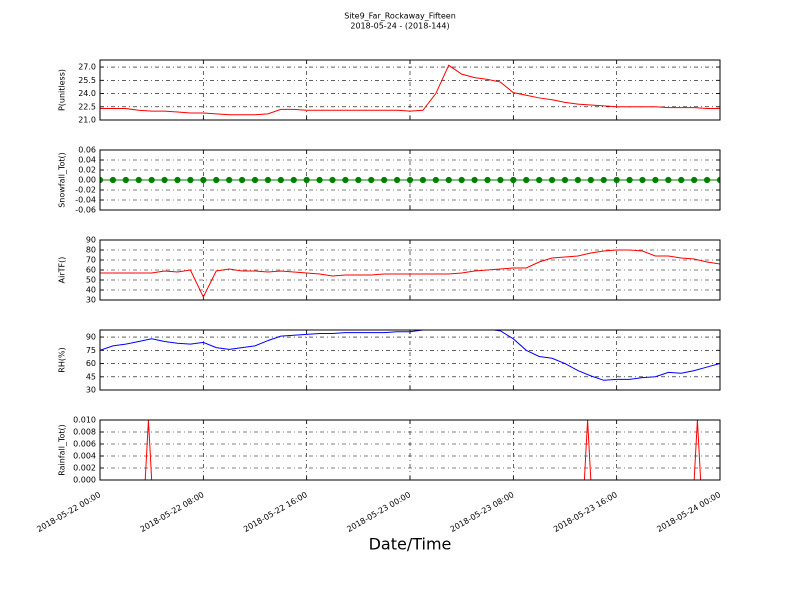 This screenshot has height=600, width=800. What do you see at coordinates (85, 210) in the screenshot?
I see `y-tick-label: -0.06` at bounding box center [85, 210].